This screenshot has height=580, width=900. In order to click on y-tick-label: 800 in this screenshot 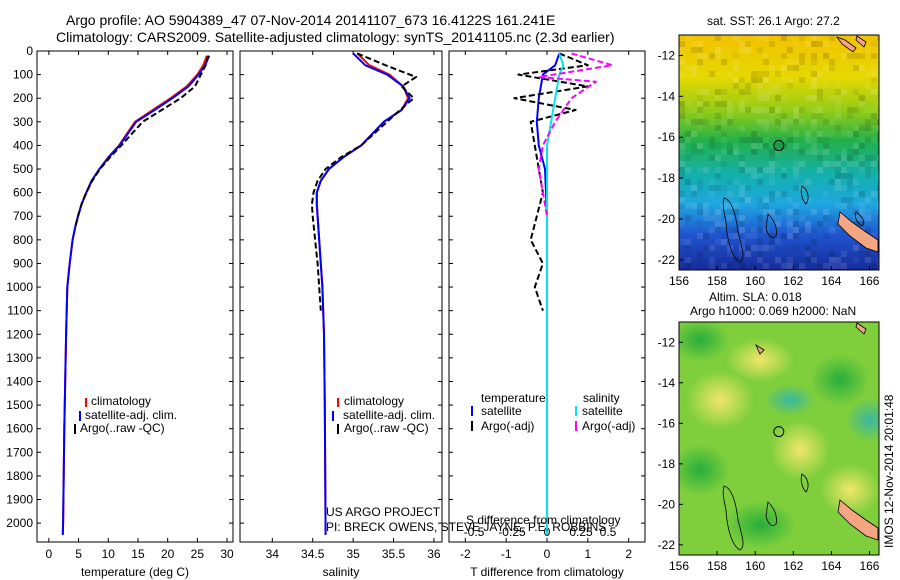, I will do `click(23, 240)`.